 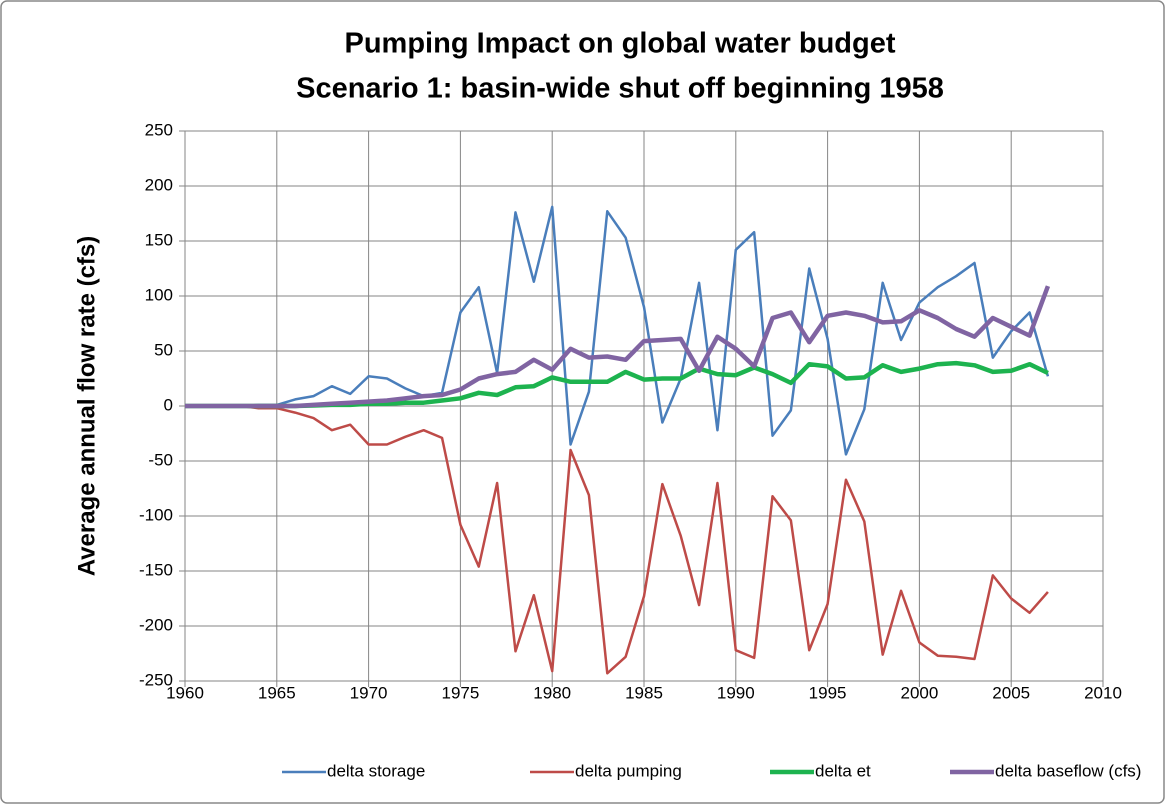 I want to click on x-tick-label: 2000, so click(x=919, y=692).